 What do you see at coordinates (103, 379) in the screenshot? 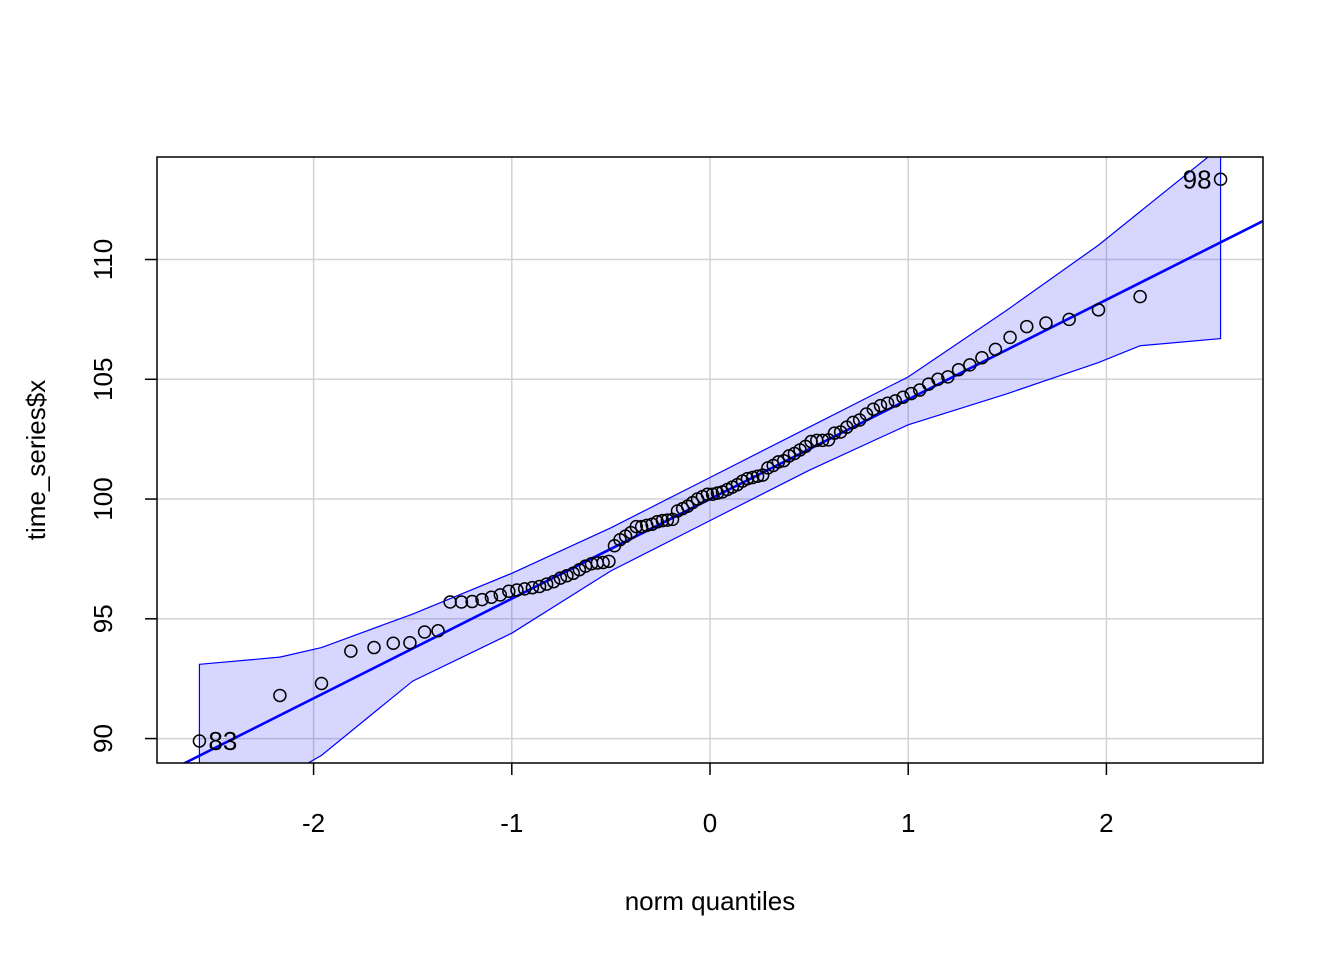
I see `y-tick-label: 105` at bounding box center [103, 379].